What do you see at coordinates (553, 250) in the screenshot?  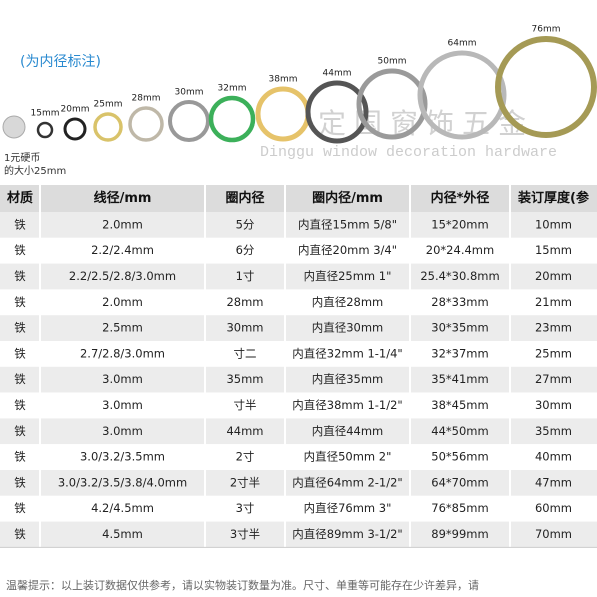 I see `table-cell: 15mm` at bounding box center [553, 250].